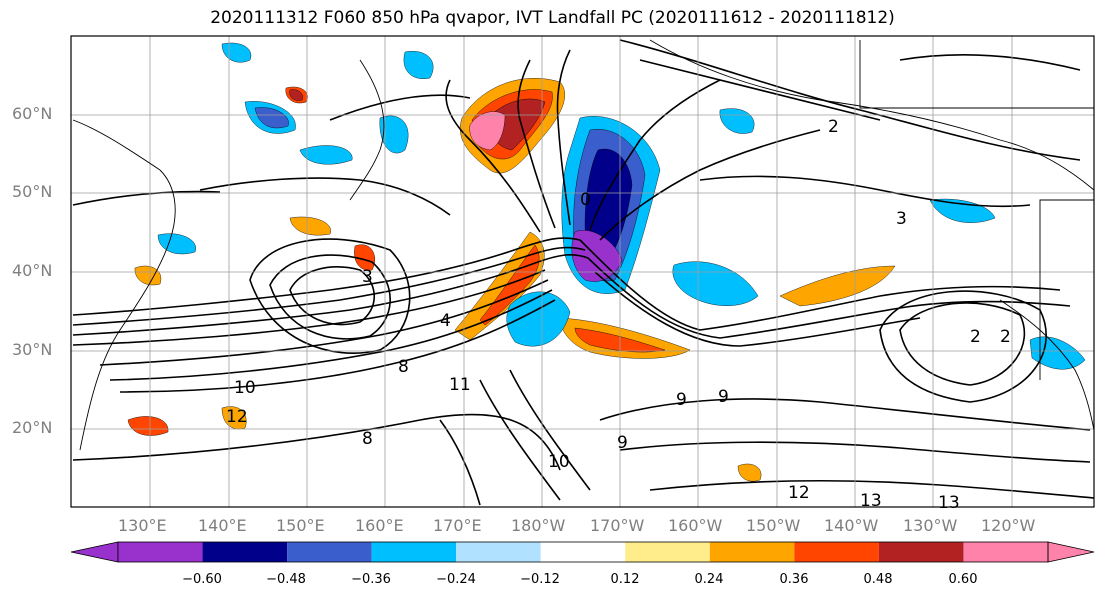  I want to click on colorbar-extend-left, so click(94, 552).